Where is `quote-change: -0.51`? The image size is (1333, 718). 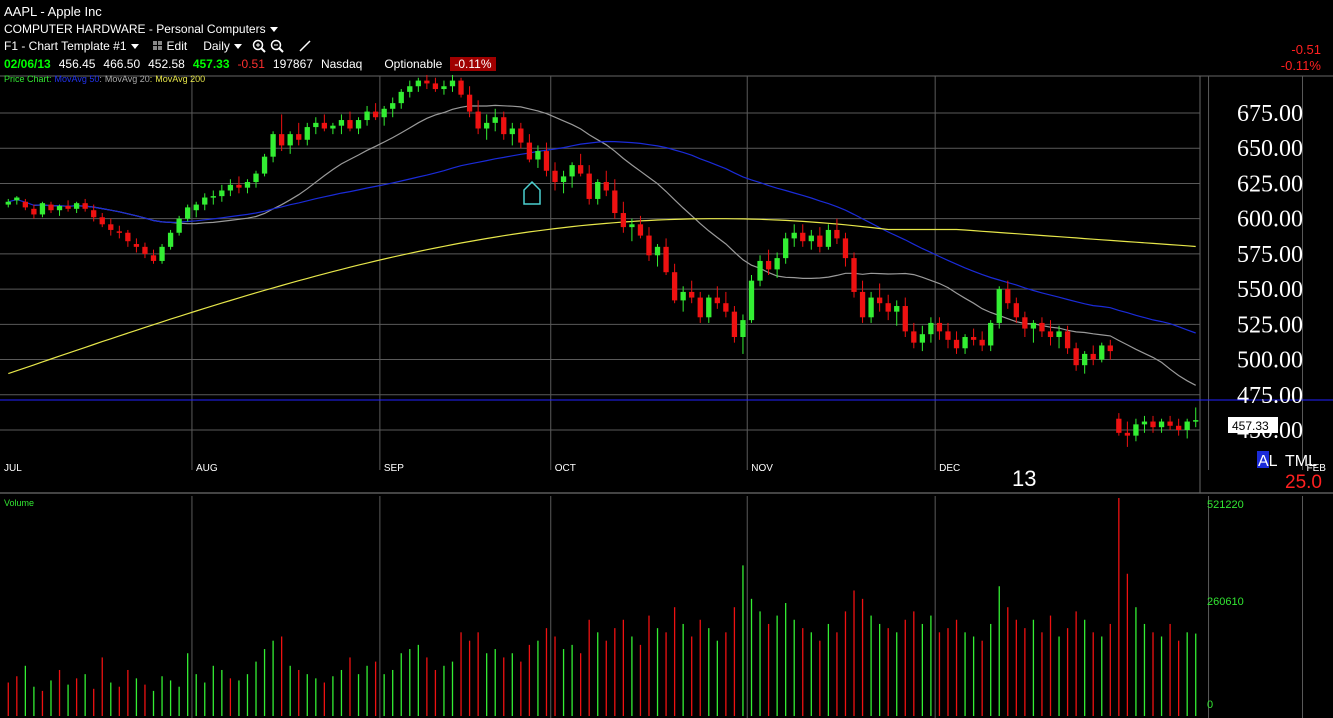 quote-change: -0.51 is located at coordinates (251, 64).